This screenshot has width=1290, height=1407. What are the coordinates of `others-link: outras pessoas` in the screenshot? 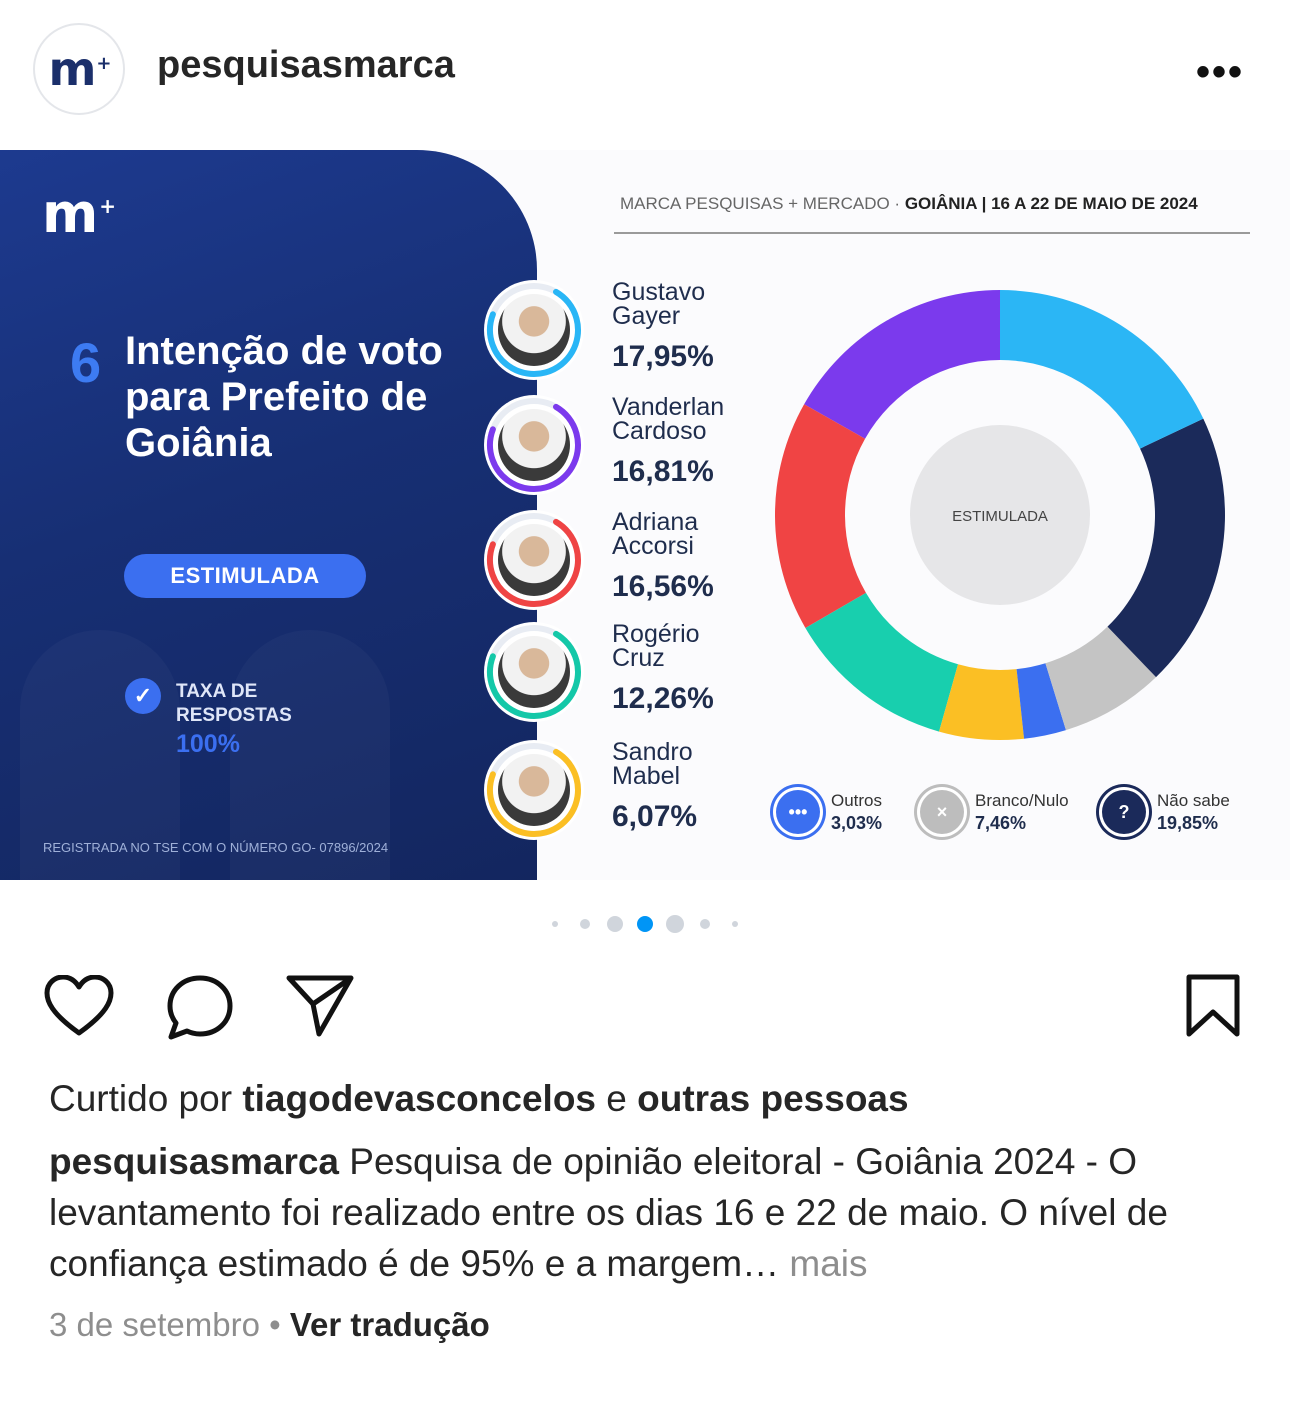 It's located at (773, 1098).